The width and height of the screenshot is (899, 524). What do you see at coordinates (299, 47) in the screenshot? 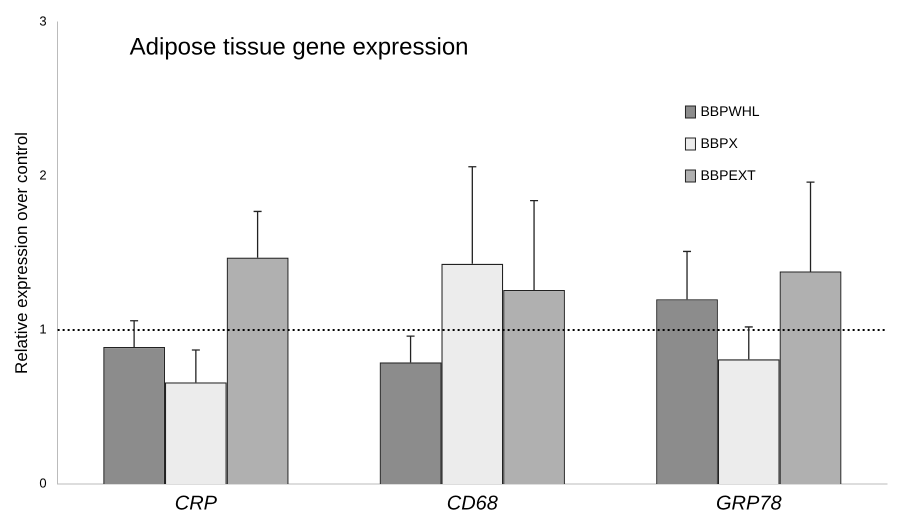
I see `text: Adipose tissue gene expression` at bounding box center [299, 47].